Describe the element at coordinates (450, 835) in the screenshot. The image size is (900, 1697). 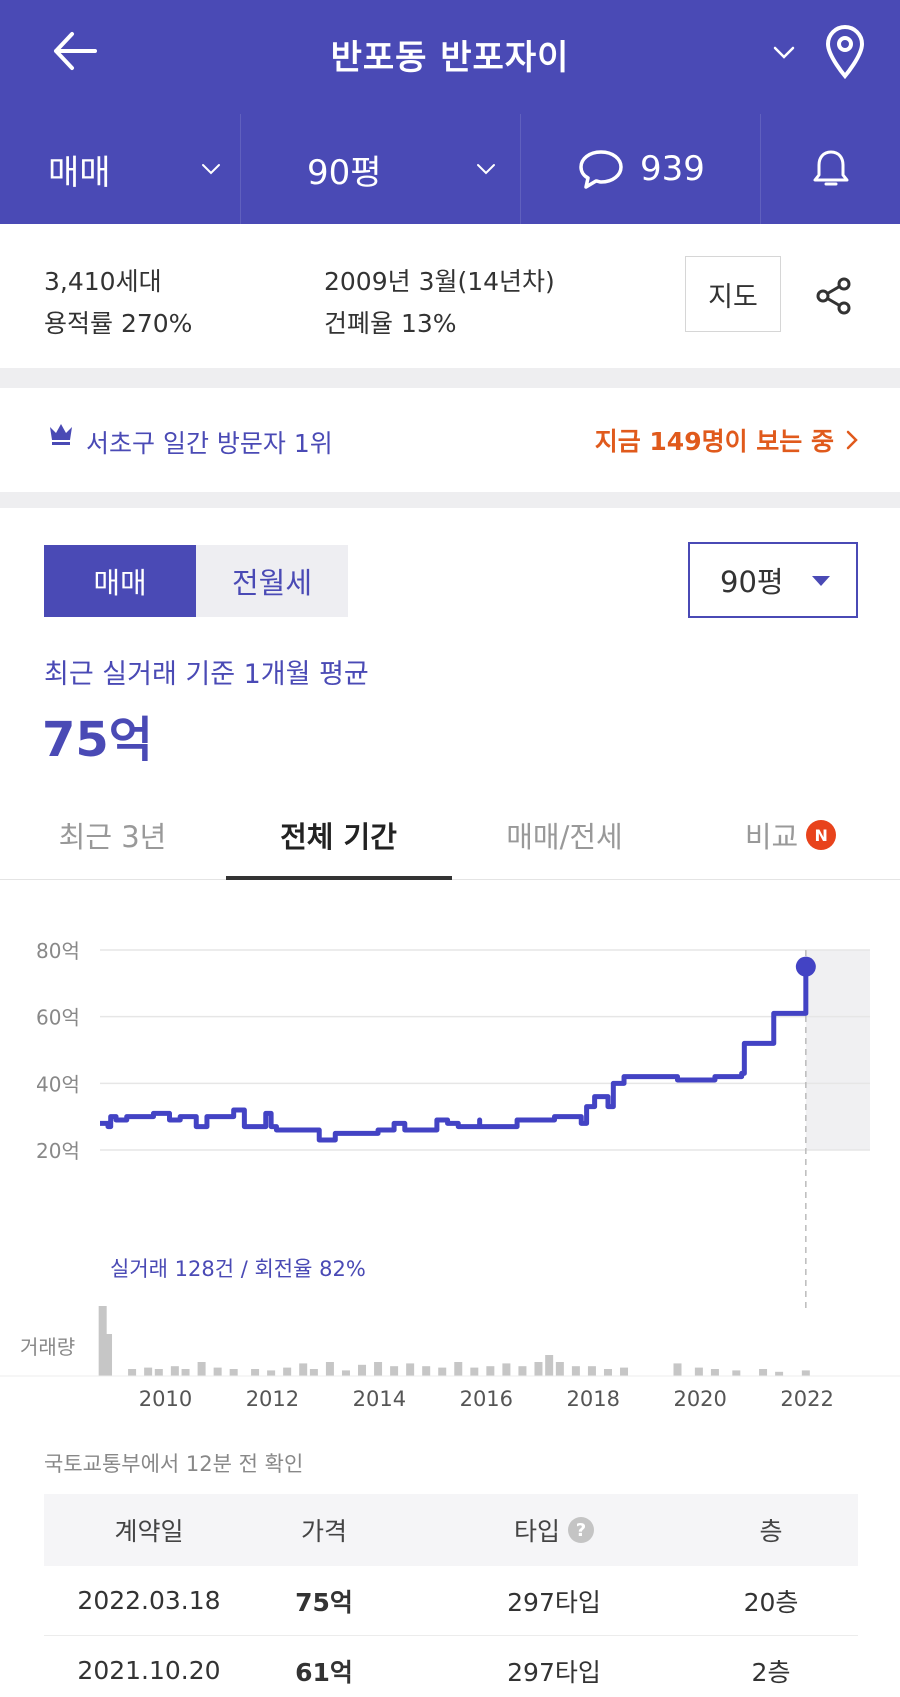
I see `period-tabs: 최근 3년 전체 기간 매매/전세 비교 N` at that location.